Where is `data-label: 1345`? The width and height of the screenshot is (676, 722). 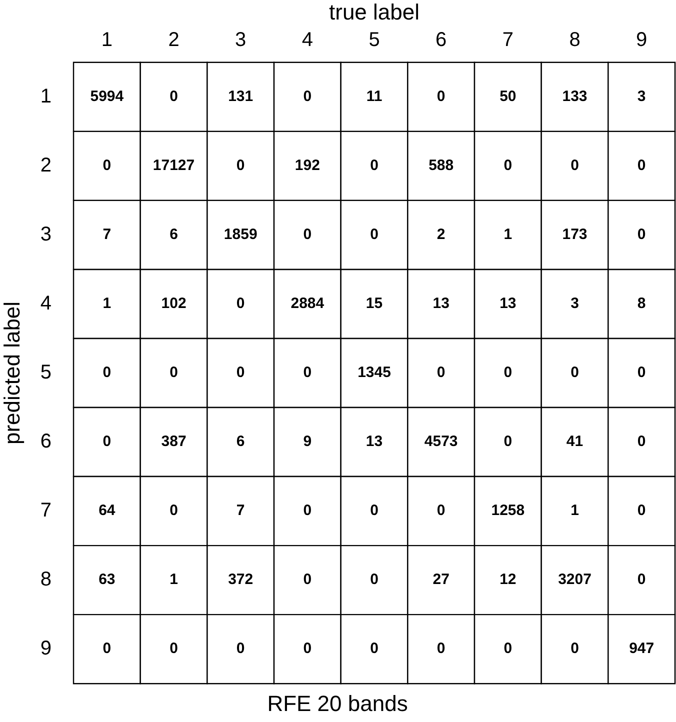
data-label: 1345 is located at coordinates (374, 373).